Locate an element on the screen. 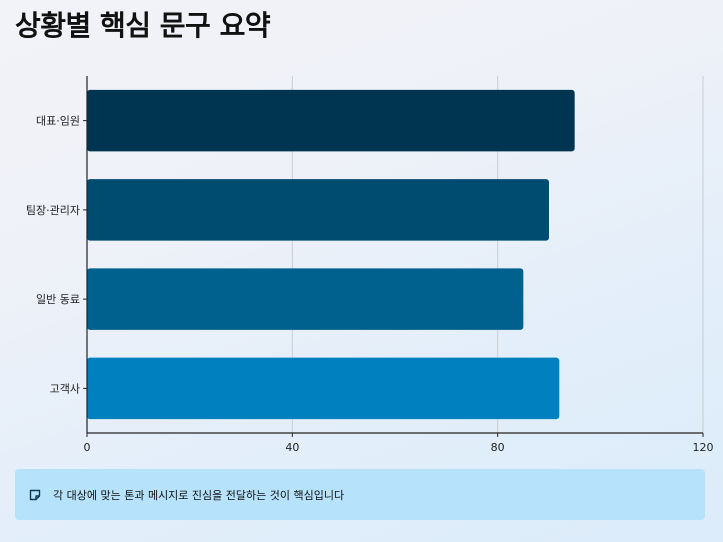 The height and width of the screenshot is (542, 723). memo-icon is located at coordinates (35, 494).